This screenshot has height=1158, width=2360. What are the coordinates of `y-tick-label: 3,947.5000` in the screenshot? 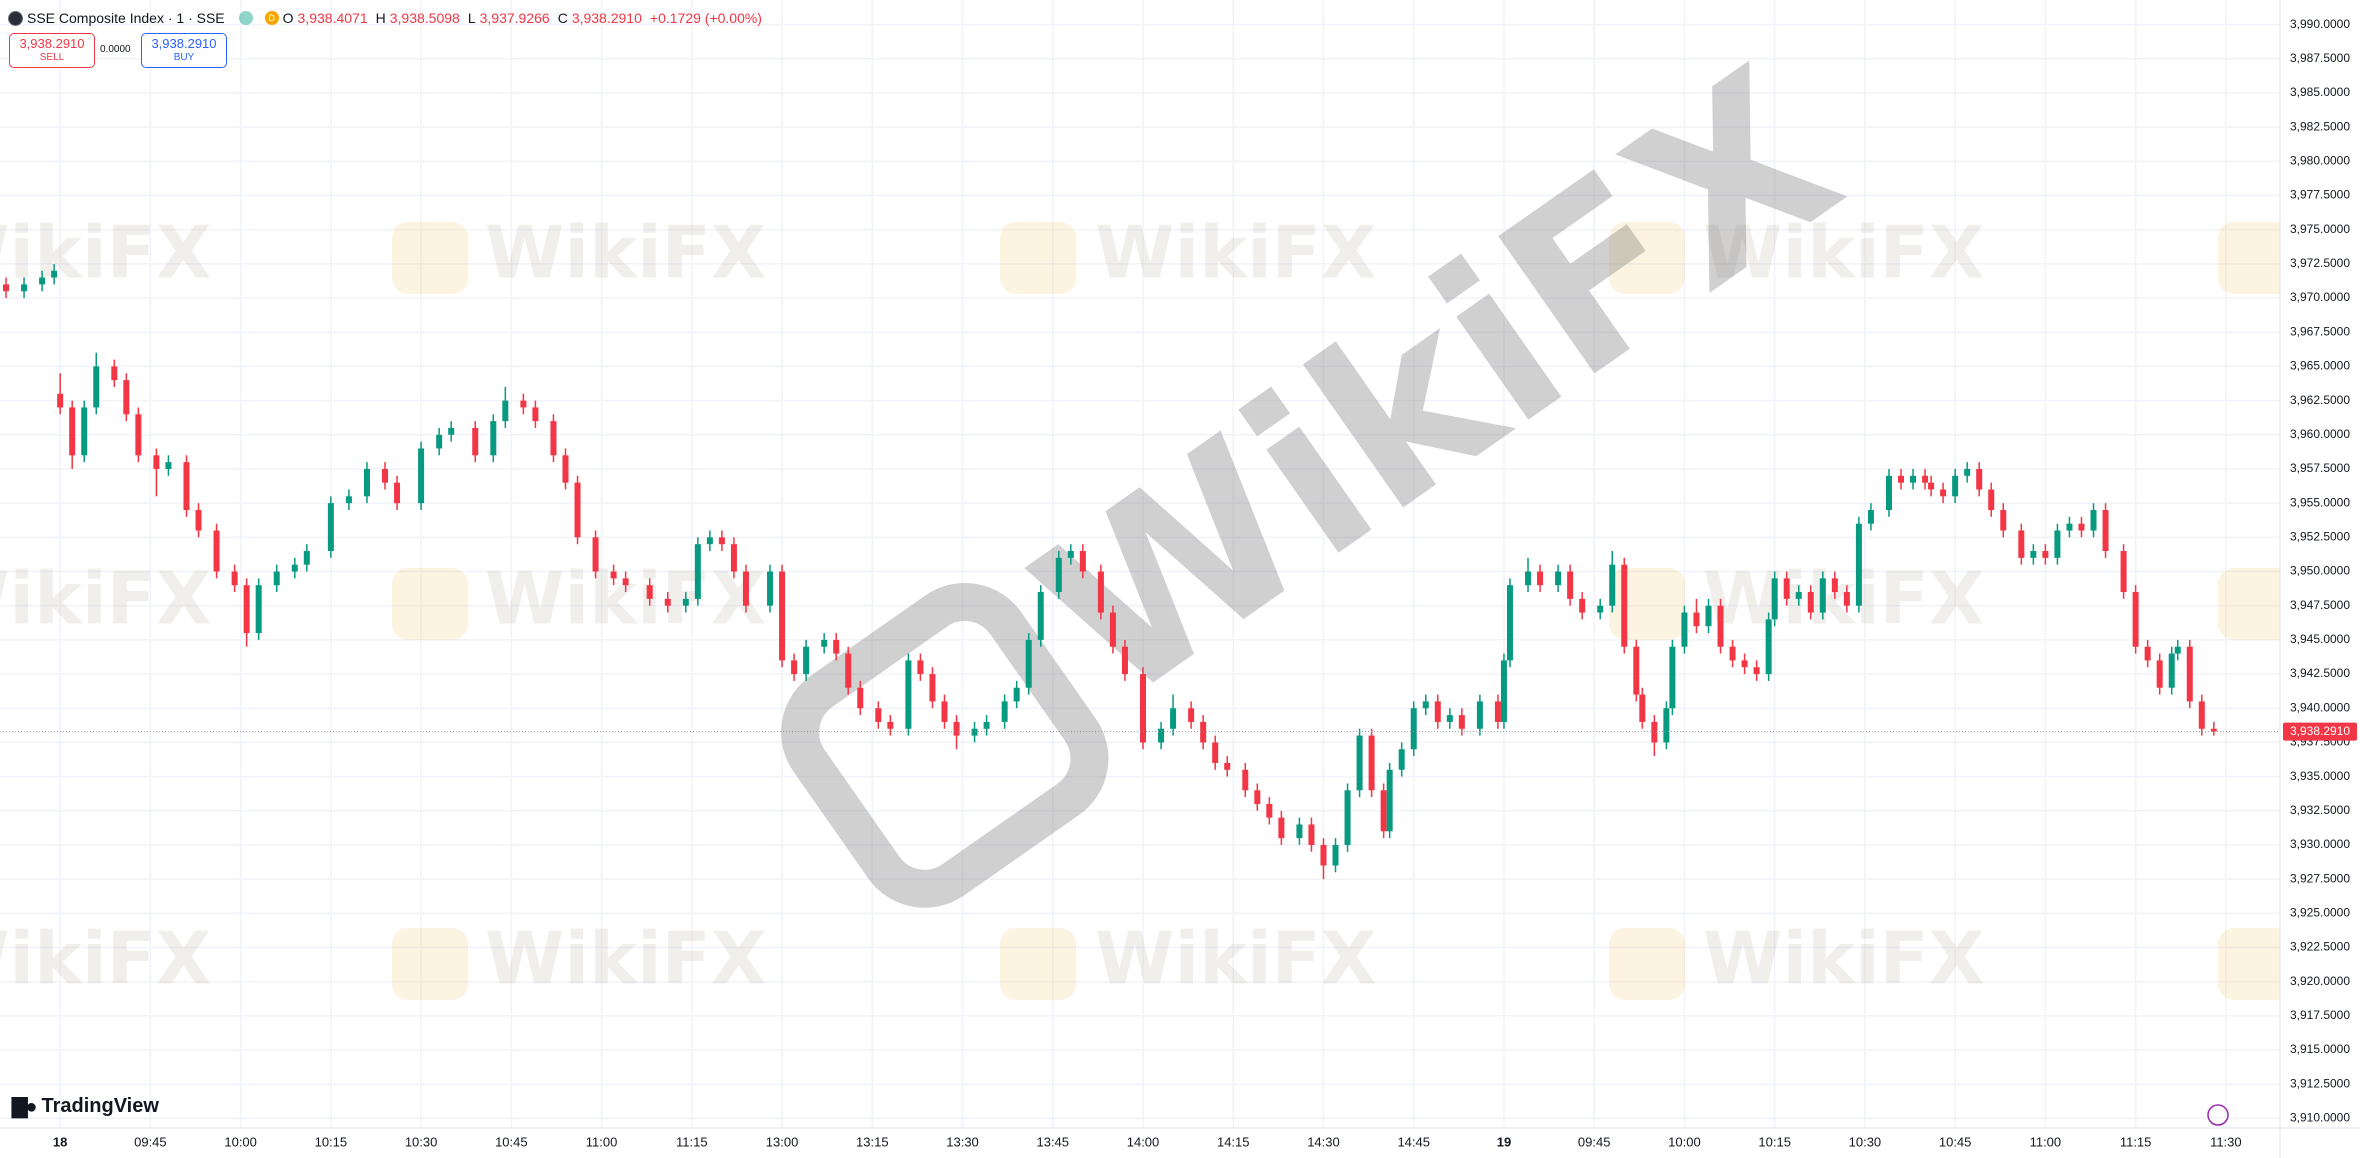 It's located at (2320, 605).